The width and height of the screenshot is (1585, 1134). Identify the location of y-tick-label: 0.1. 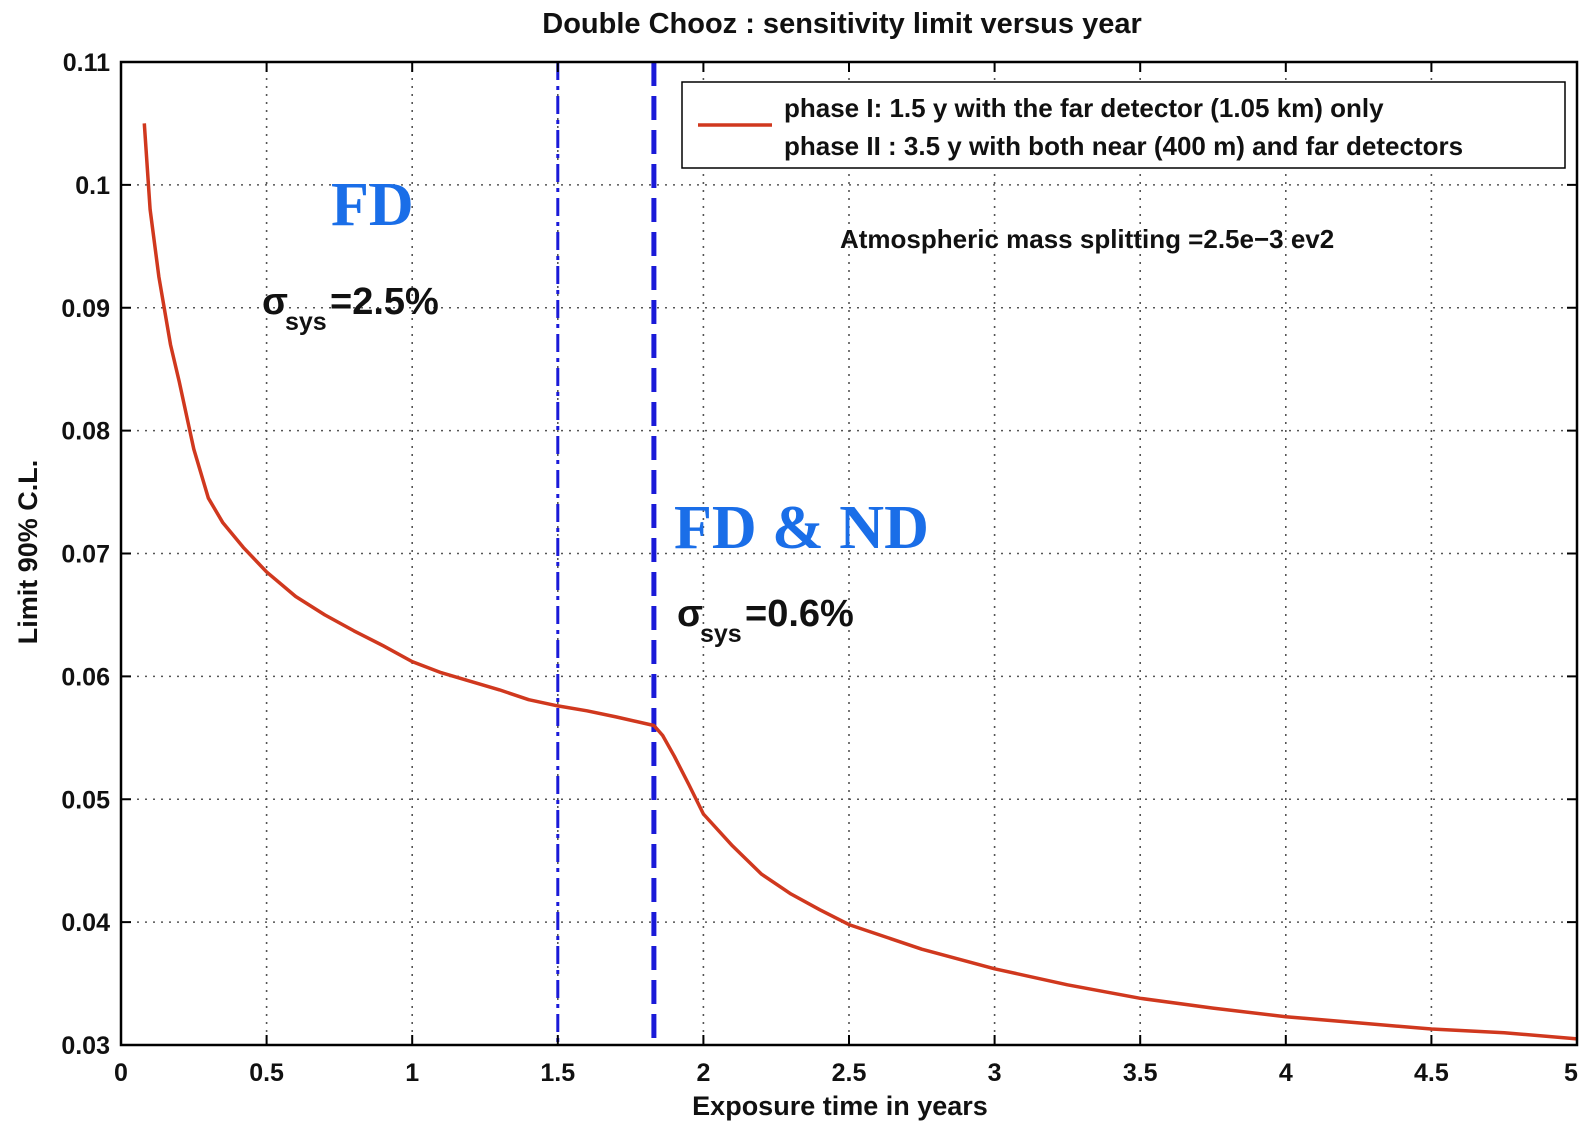
(92, 186).